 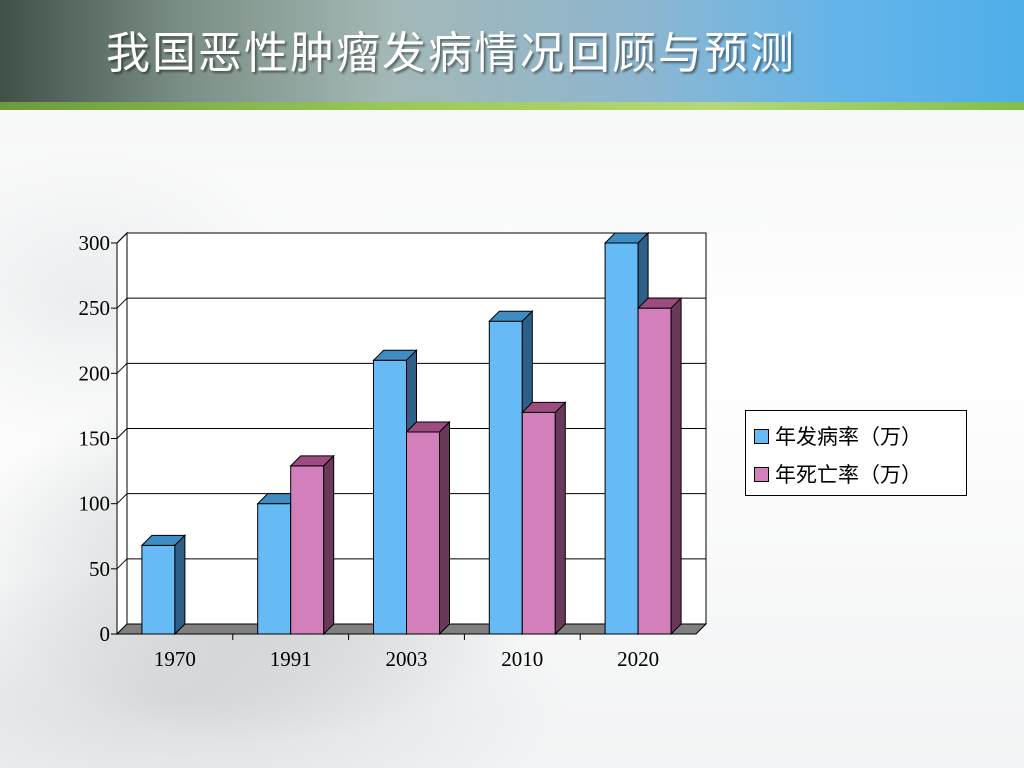 What do you see at coordinates (390, 497) in the screenshot?
I see `bar-front-incidence-2003` at bounding box center [390, 497].